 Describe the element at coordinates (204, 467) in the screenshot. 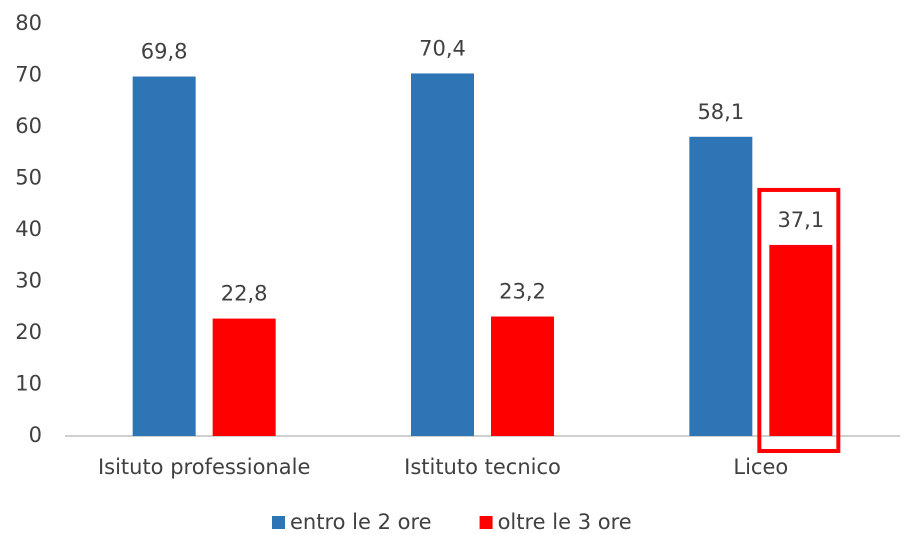

I see `x-tick-label: Isituto professionale` at that location.